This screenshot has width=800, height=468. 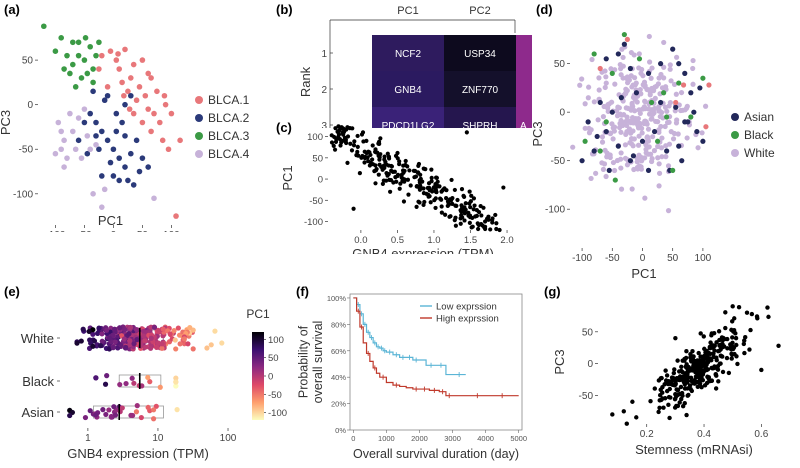 What do you see at coordinates (694, 449) in the screenshot?
I see `x-axis-title: Stemness (mRNAsi)` at bounding box center [694, 449].